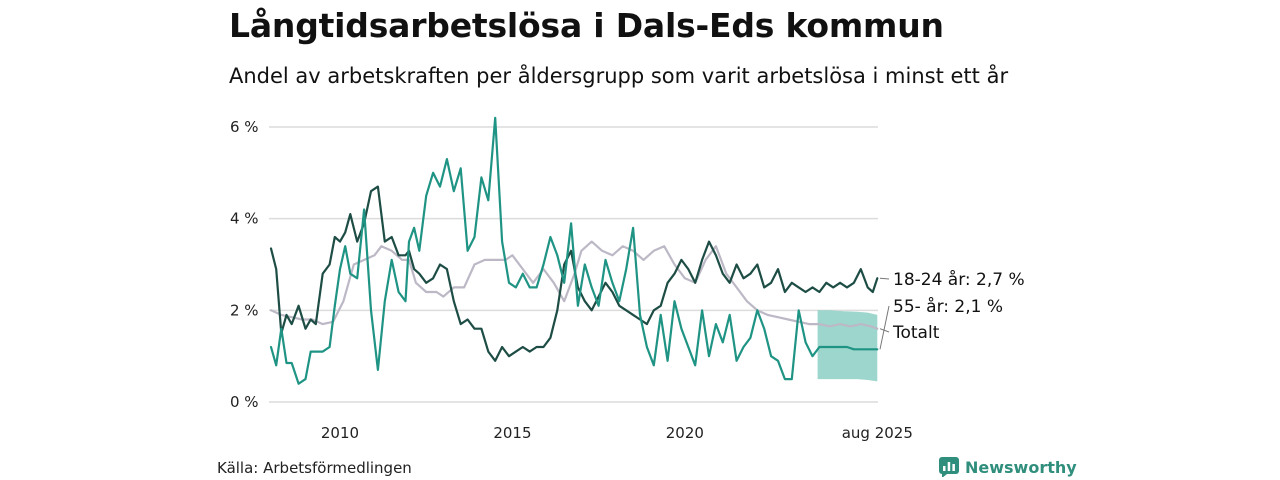 This screenshot has width=1280, height=480. I want to click on x-tick-label: 2020, so click(685, 433).